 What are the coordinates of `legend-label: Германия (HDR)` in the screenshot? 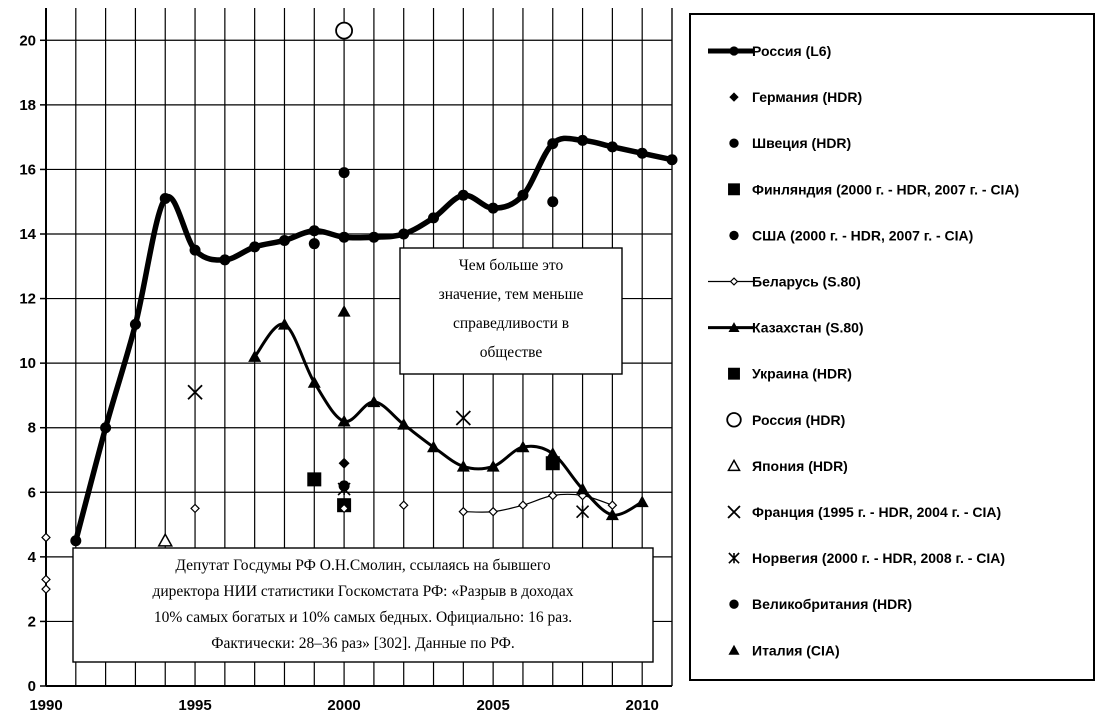 It's located at (807, 97).